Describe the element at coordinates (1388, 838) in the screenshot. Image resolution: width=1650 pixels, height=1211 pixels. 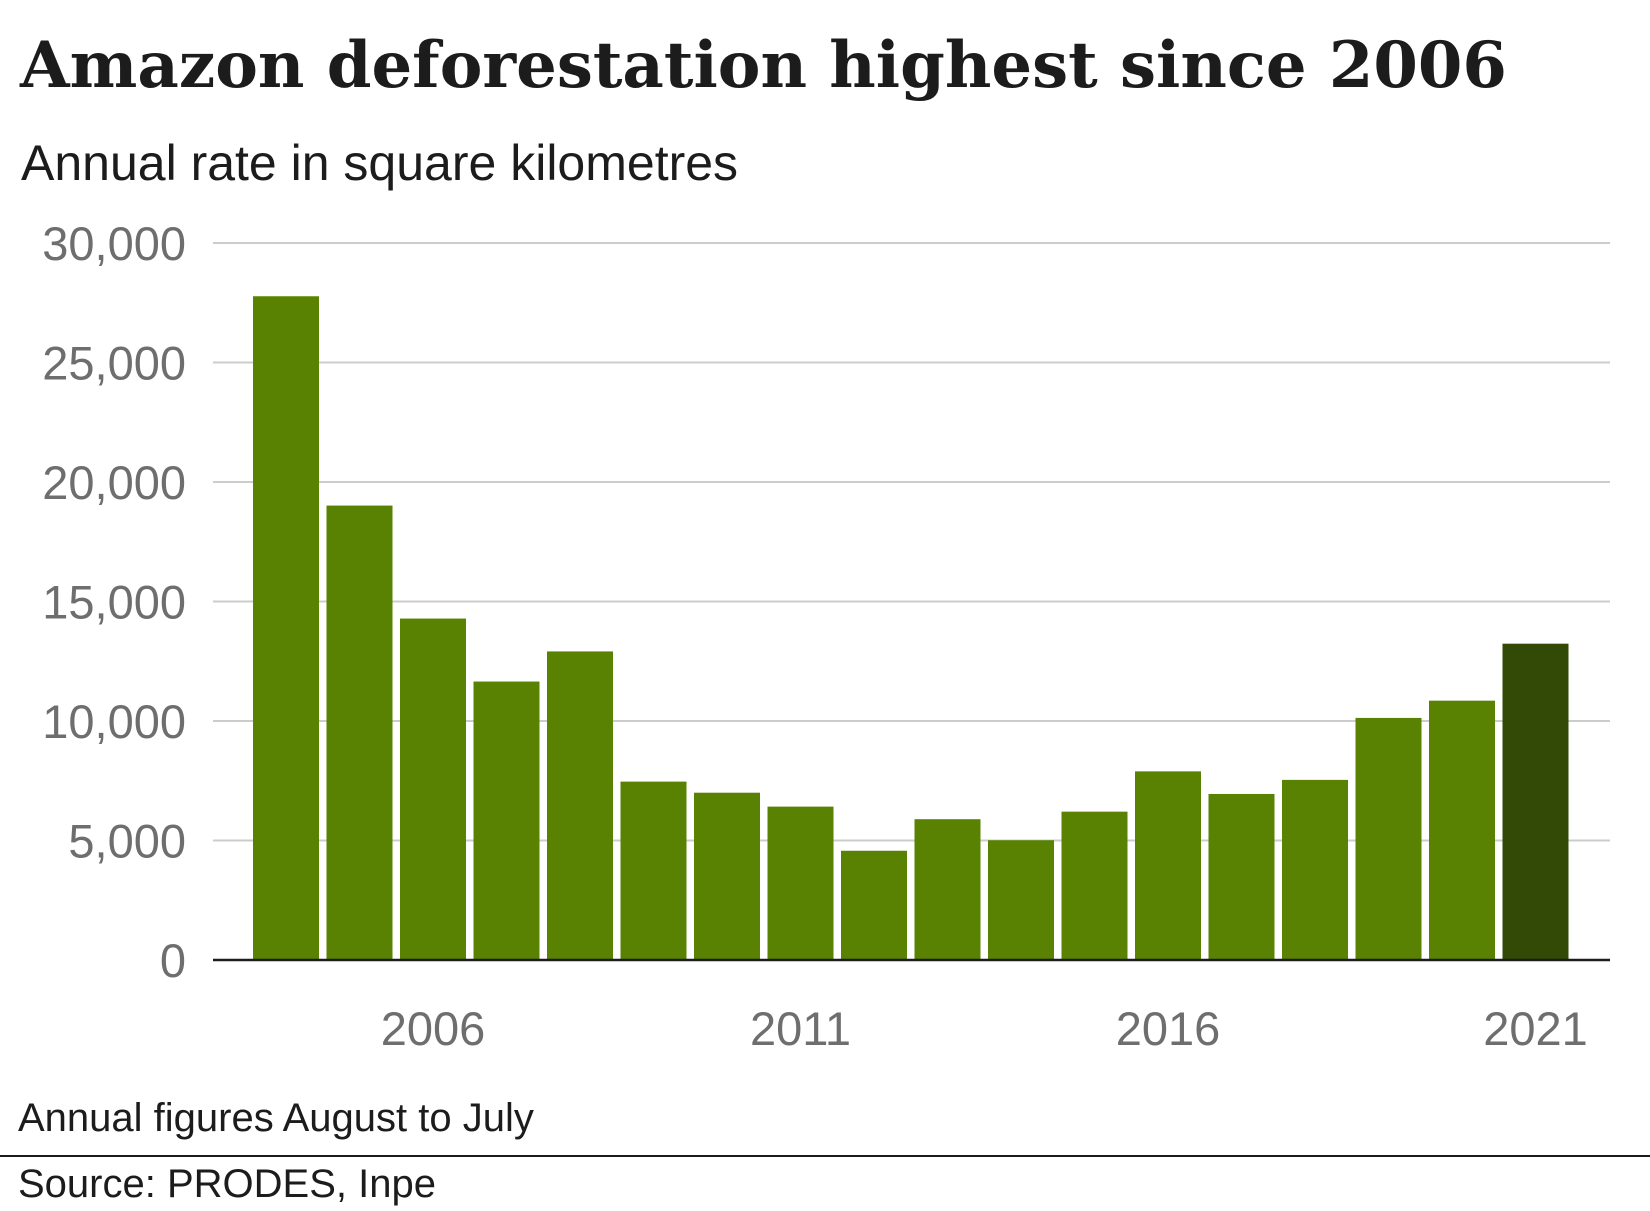
I see `bar-2019` at that location.